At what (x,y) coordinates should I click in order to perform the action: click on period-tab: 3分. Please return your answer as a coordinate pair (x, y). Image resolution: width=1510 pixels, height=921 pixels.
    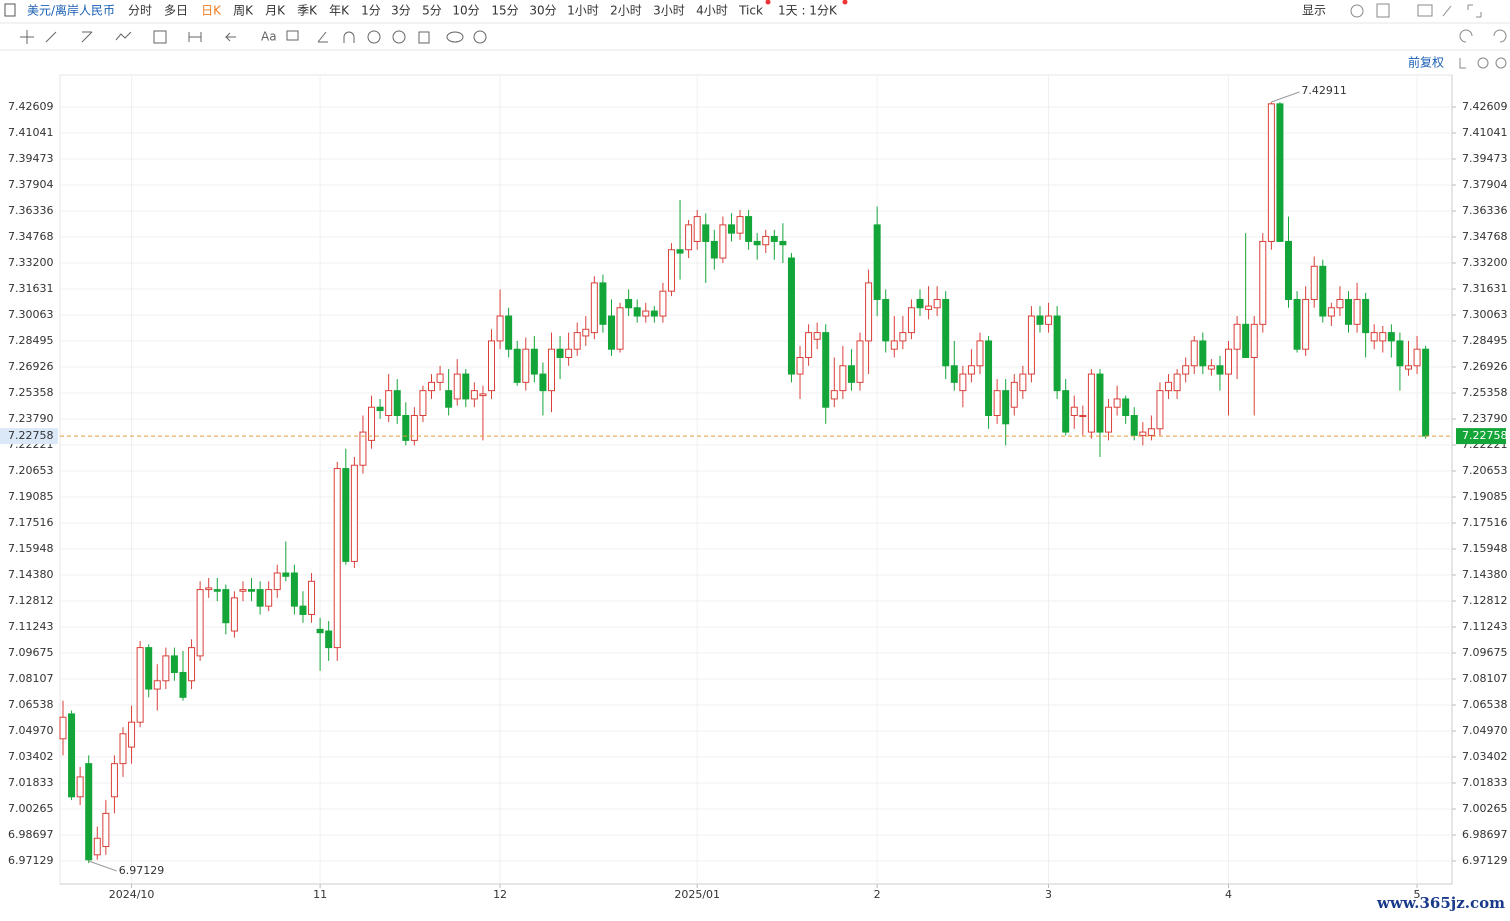
    Looking at the image, I should click on (401, 11).